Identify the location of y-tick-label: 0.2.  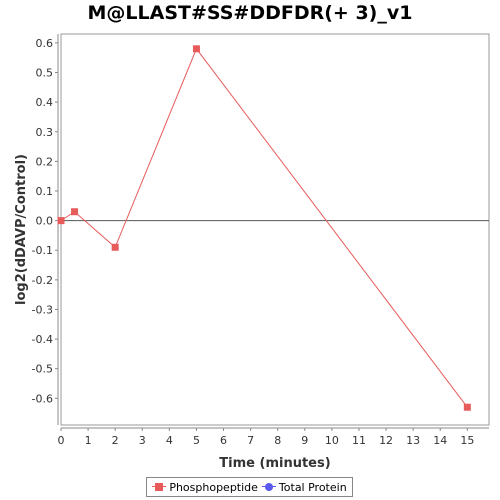
(45, 161).